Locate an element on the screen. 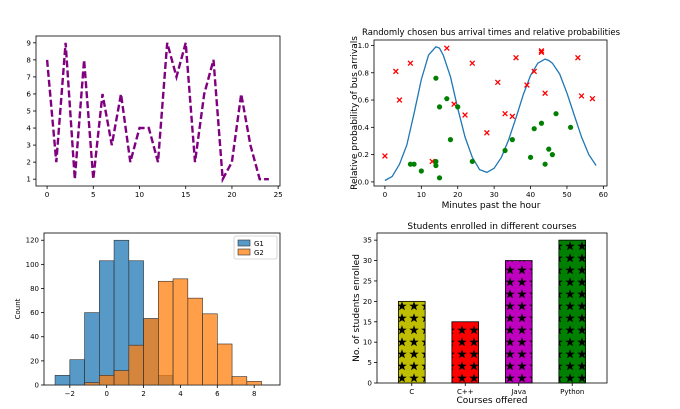  y-tick-label: 40 is located at coordinates (34, 337).